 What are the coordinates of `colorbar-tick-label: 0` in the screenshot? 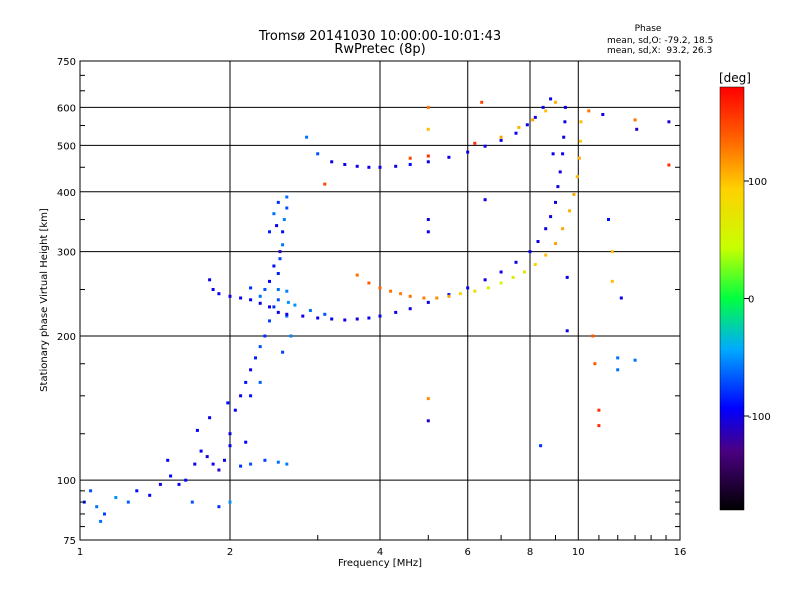 It's located at (751, 300).